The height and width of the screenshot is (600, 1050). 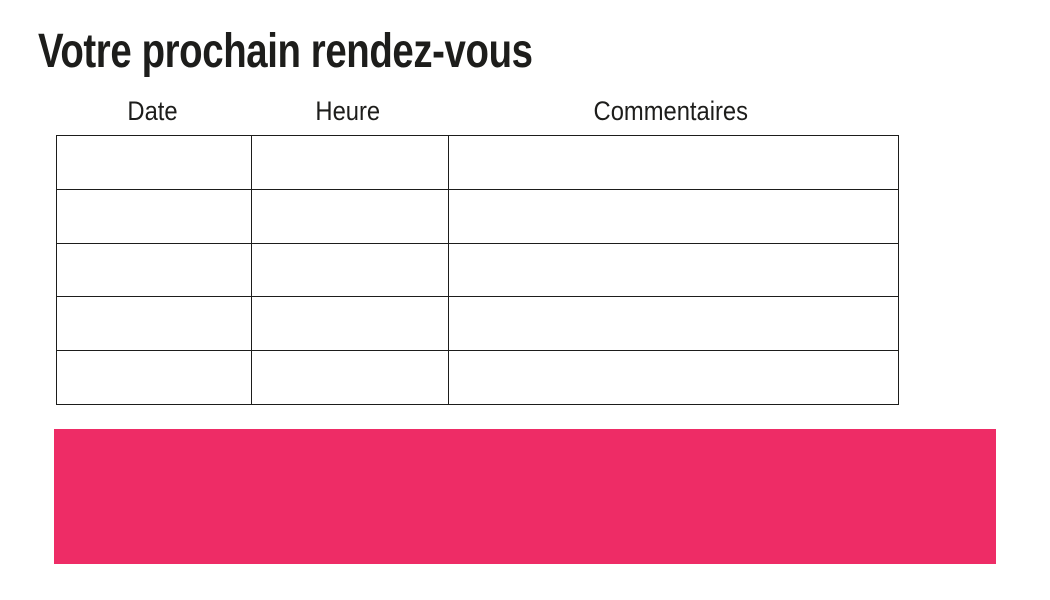 I want to click on page-title: Votre prochain rendez-vous, so click(x=285, y=51).